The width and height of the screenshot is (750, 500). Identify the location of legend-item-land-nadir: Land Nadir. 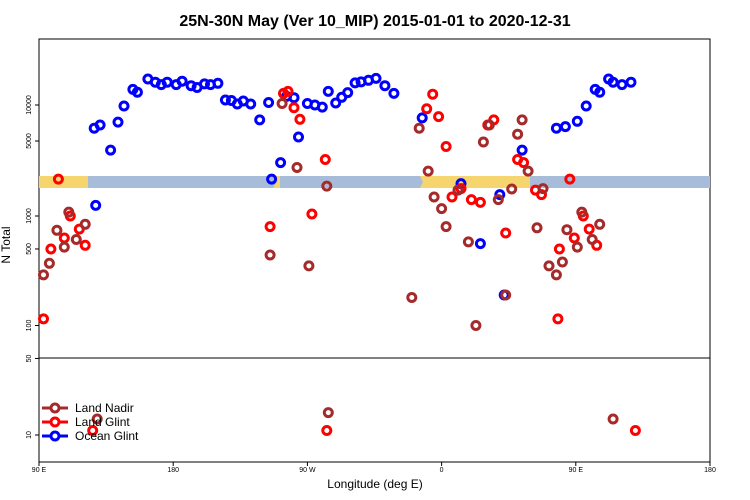
(88, 408).